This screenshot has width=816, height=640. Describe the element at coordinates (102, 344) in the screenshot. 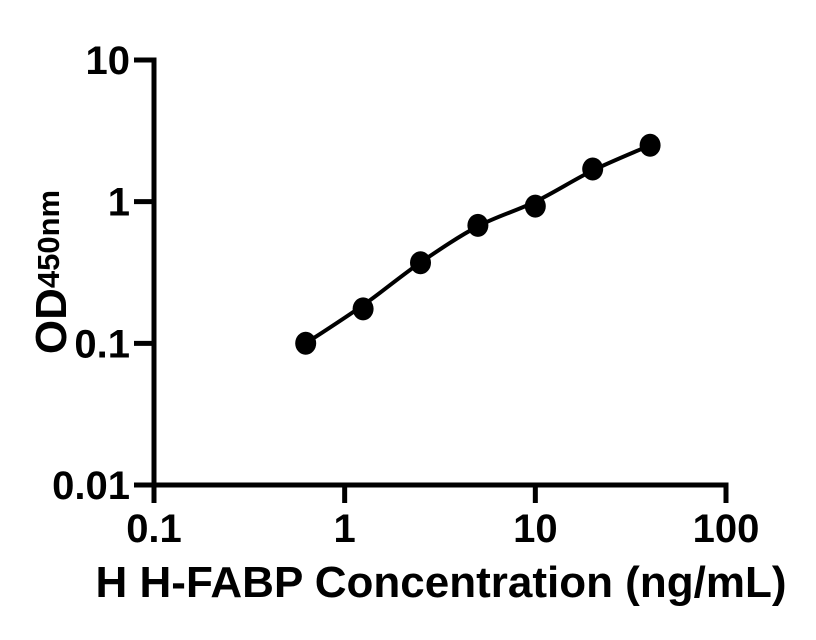

I see `y-tick-label: 0.1` at that location.